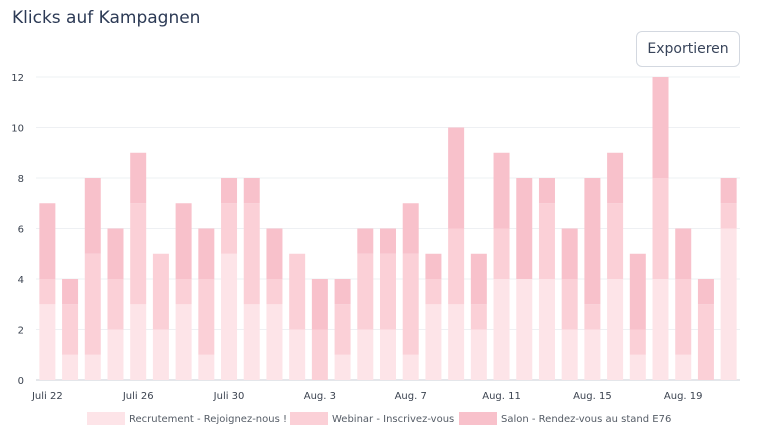 Image resolution: width=762 pixels, height=438 pixels. Describe the element at coordinates (688, 49) in the screenshot. I see `export-button: Exportieren` at that location.